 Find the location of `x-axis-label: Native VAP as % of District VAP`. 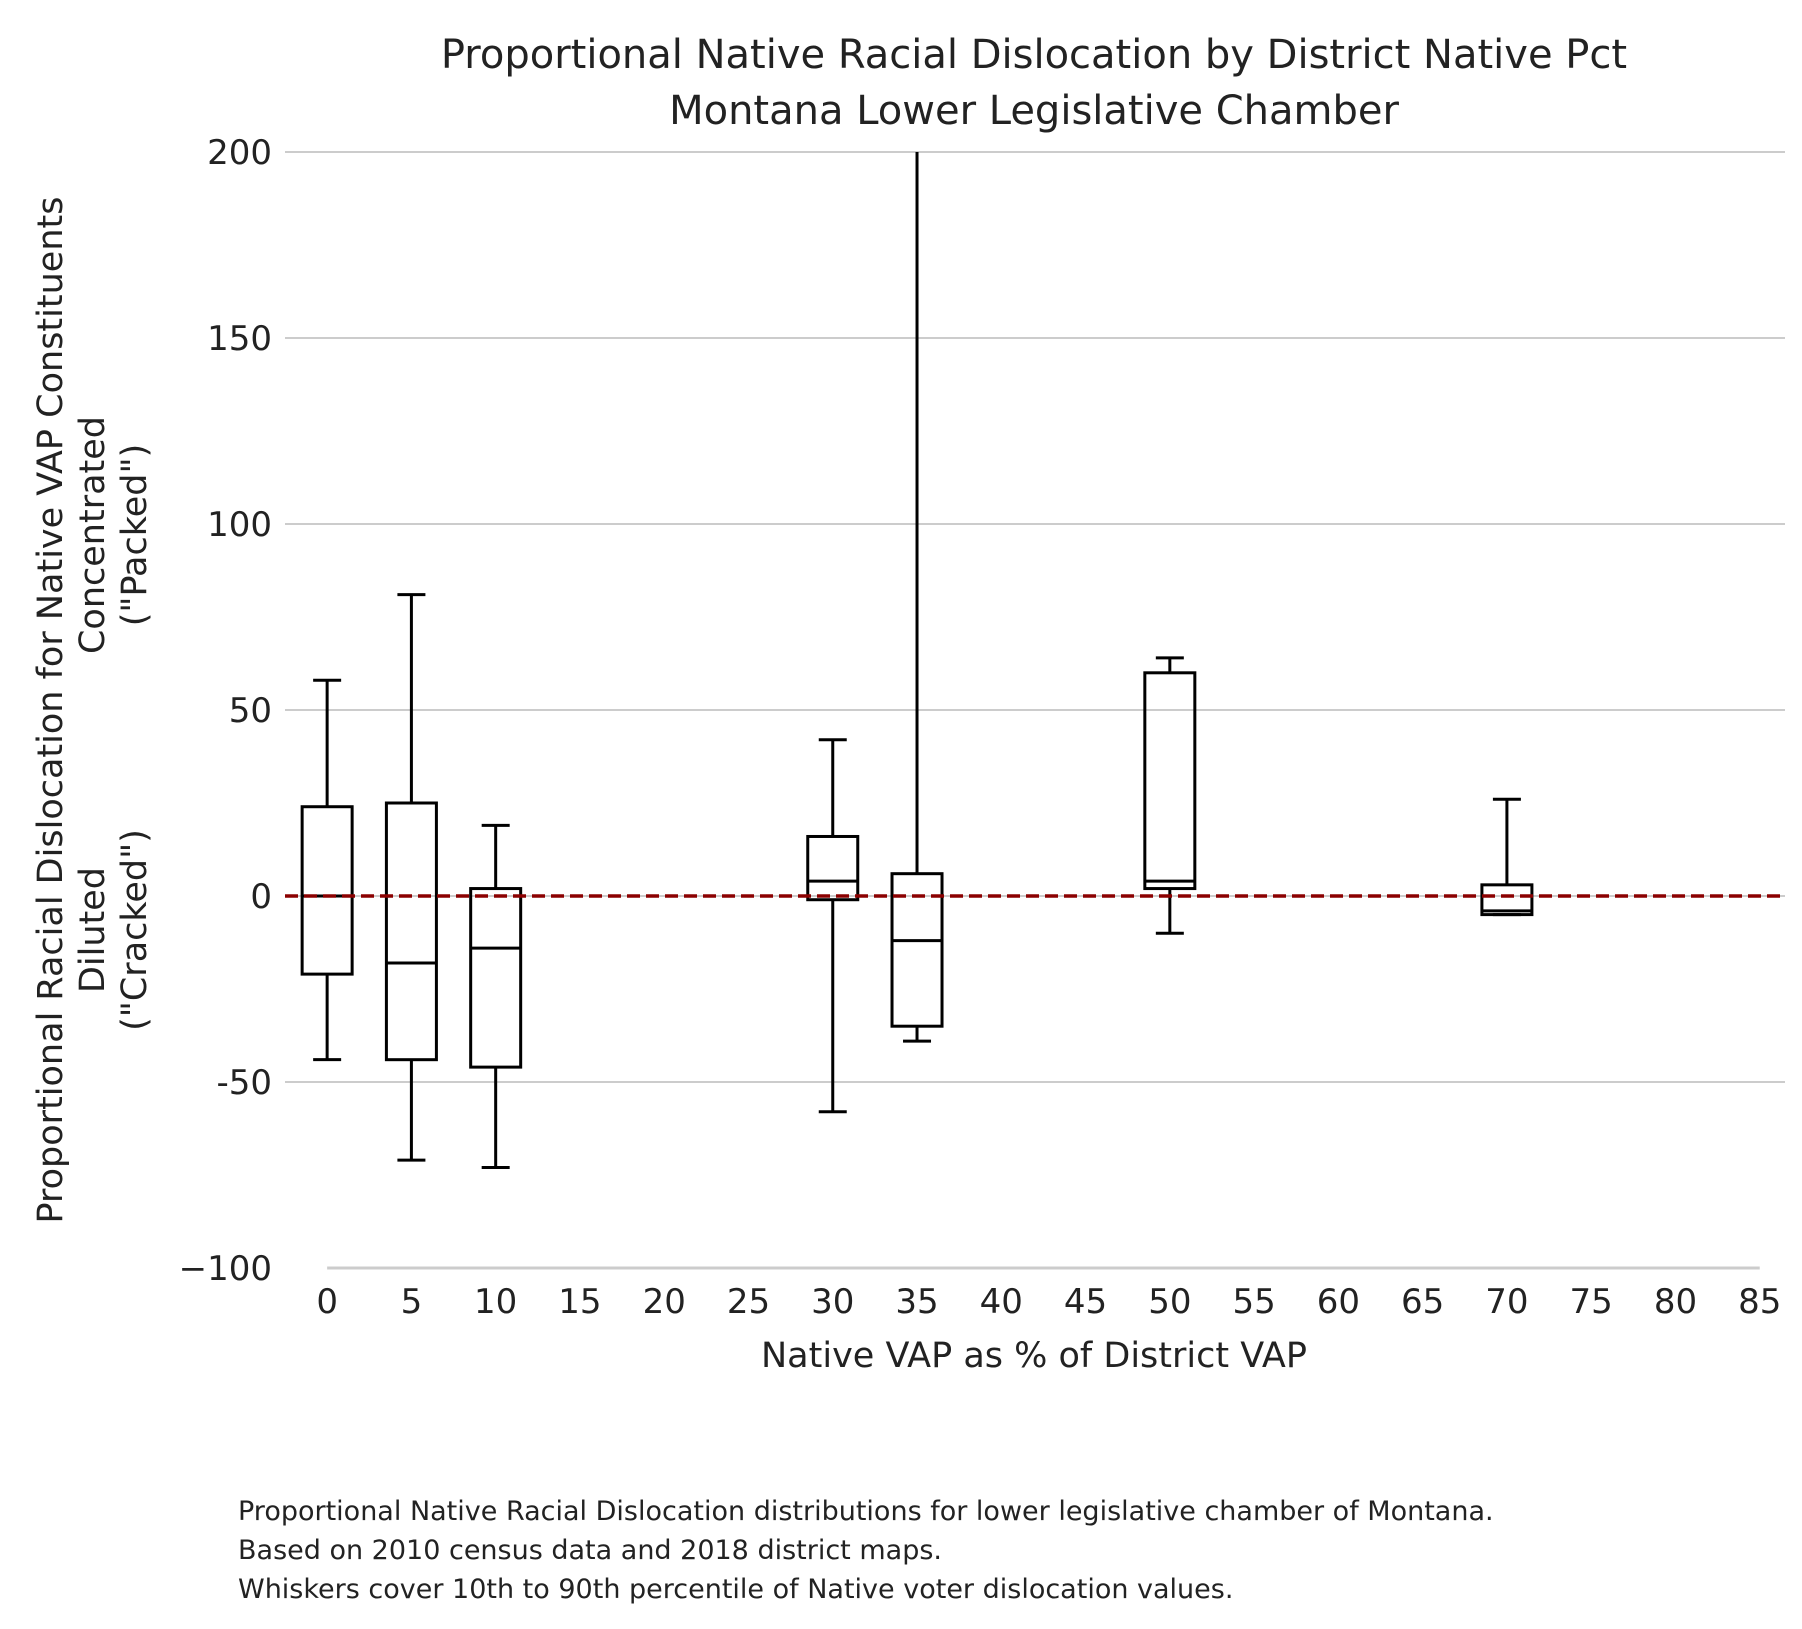

x-axis-label: Native VAP as % of District VAP is located at coordinates (1034, 1356).